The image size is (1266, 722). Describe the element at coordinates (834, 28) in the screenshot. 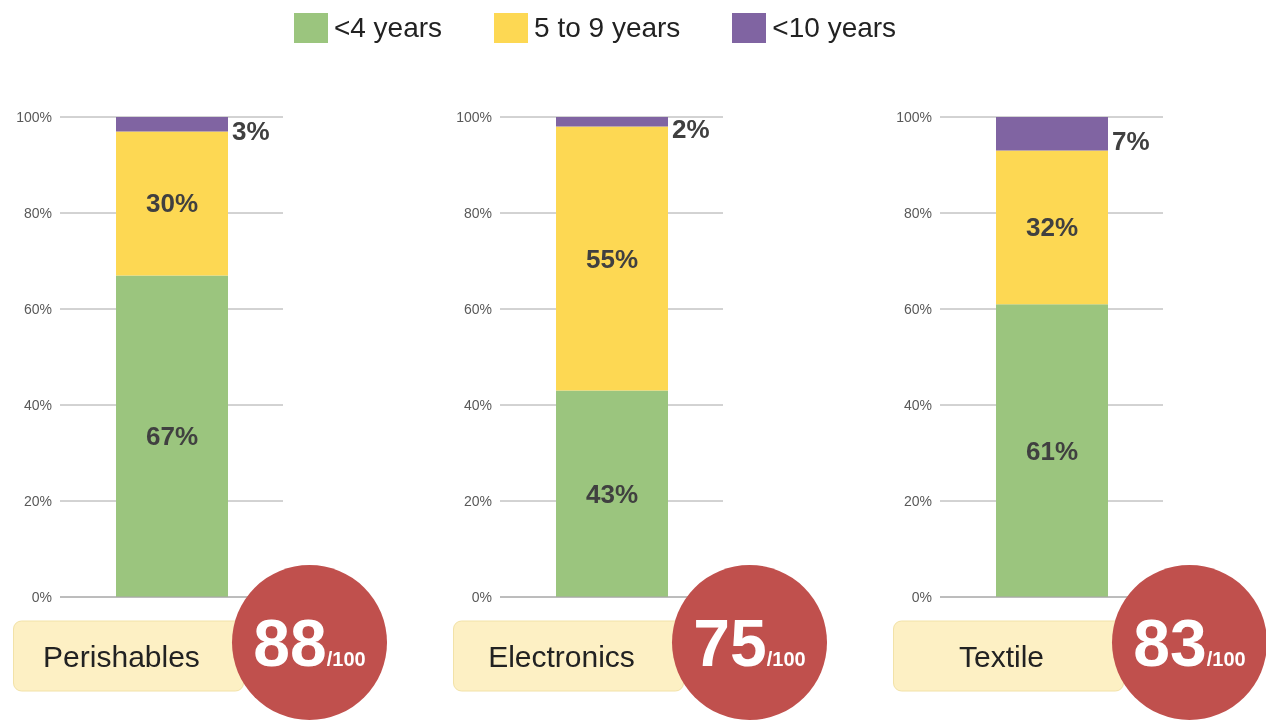

I see `legend-label: <10 years` at that location.